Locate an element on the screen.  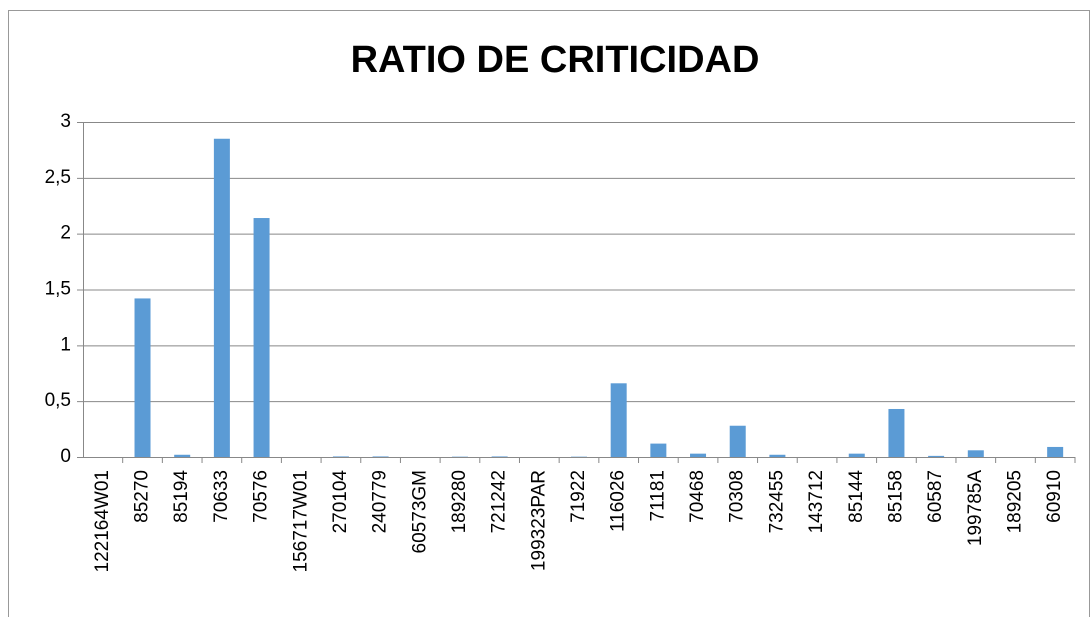
x-tick-label: 732455 is located at coordinates (776, 501).